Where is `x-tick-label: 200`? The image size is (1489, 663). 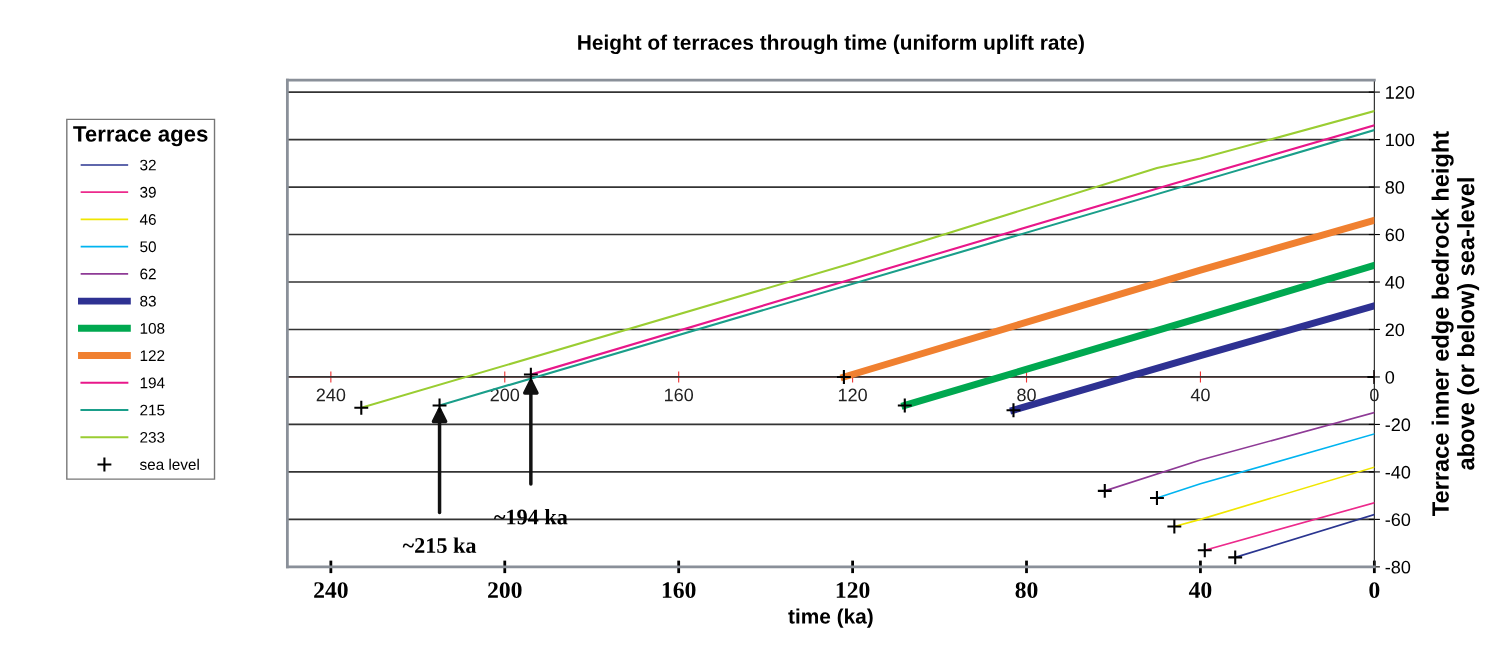 x-tick-label: 200 is located at coordinates (505, 590).